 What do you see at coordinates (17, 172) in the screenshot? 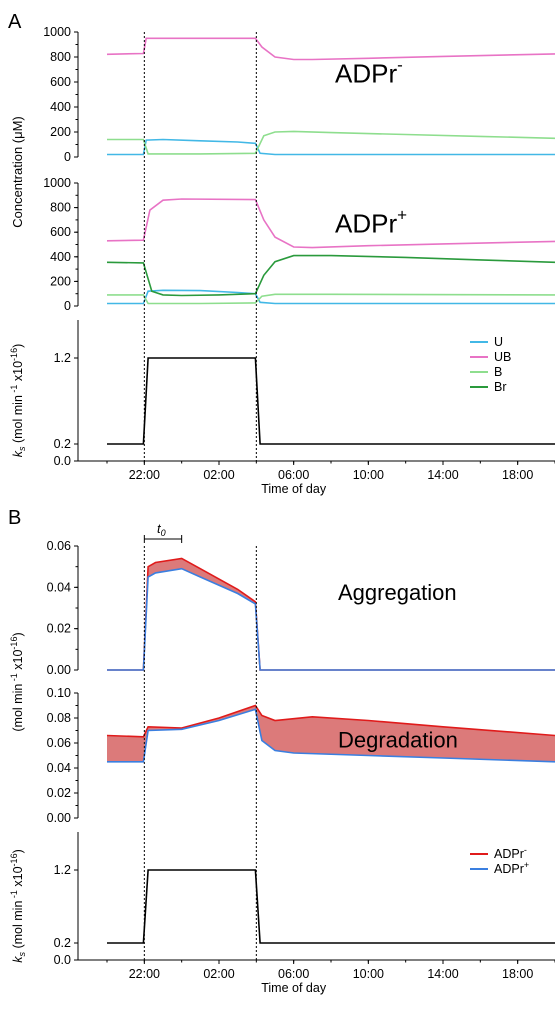
I see `y-axis-label-concentration: Concentration (μM)` at bounding box center [17, 172].